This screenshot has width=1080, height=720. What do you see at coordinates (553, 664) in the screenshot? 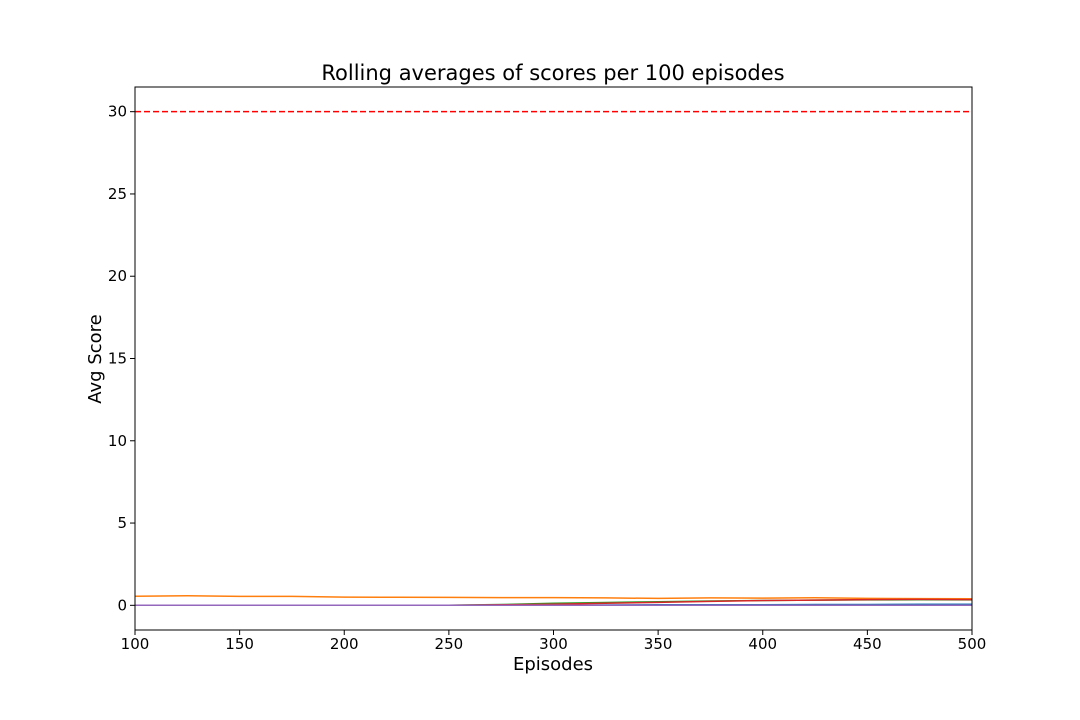
I see `x-axis-title: Episodes` at bounding box center [553, 664].